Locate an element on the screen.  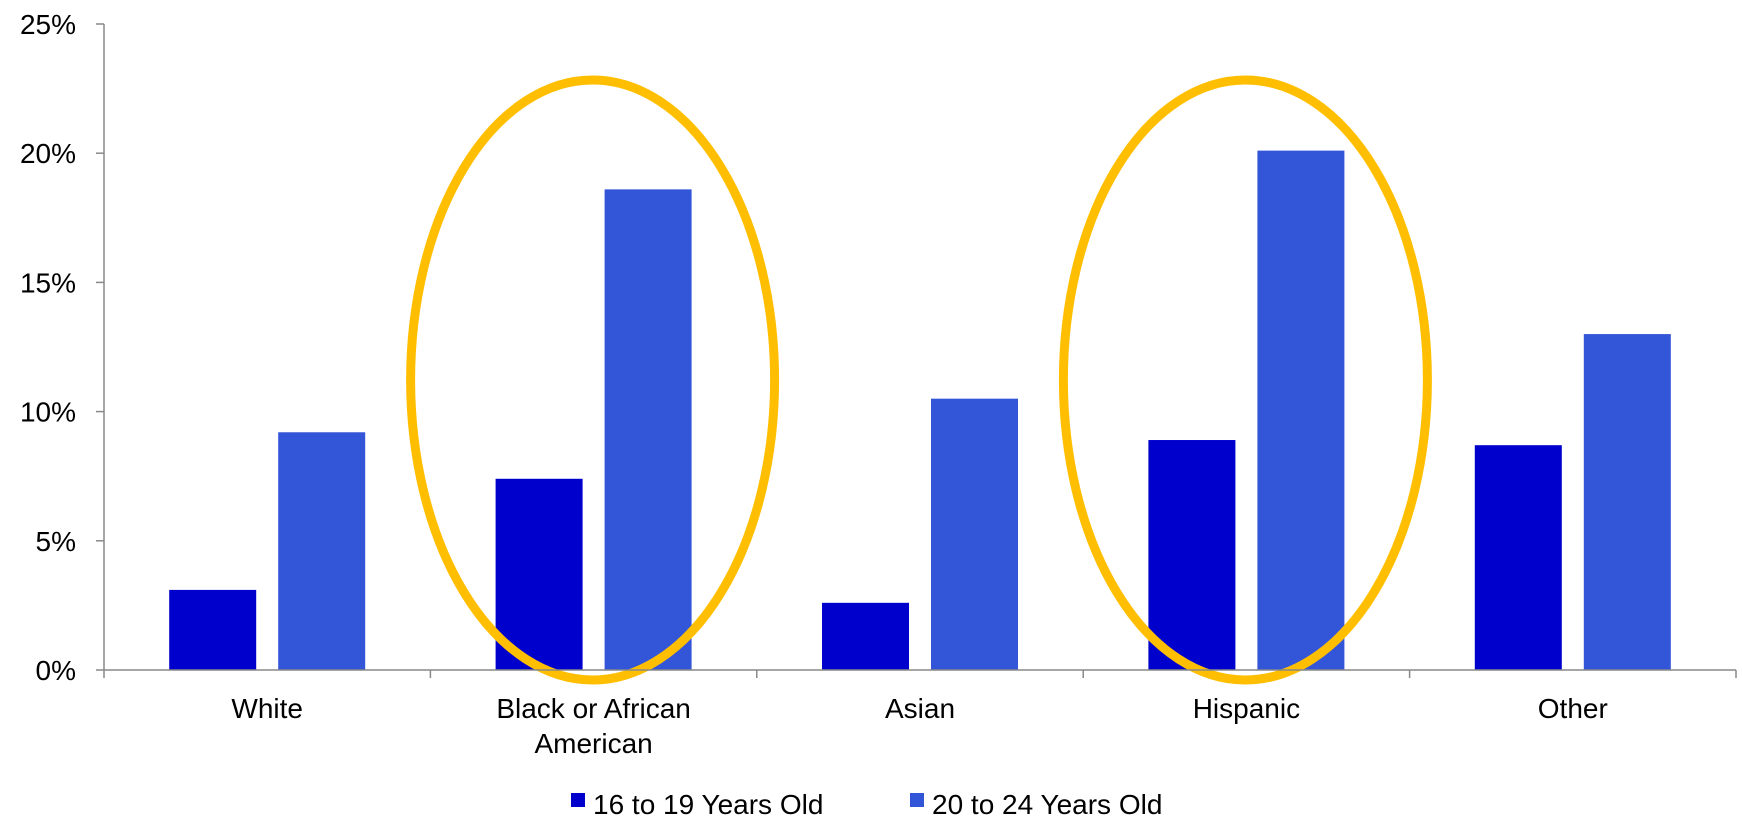
category-label-1: Black or African American is located at coordinates (593, 726).